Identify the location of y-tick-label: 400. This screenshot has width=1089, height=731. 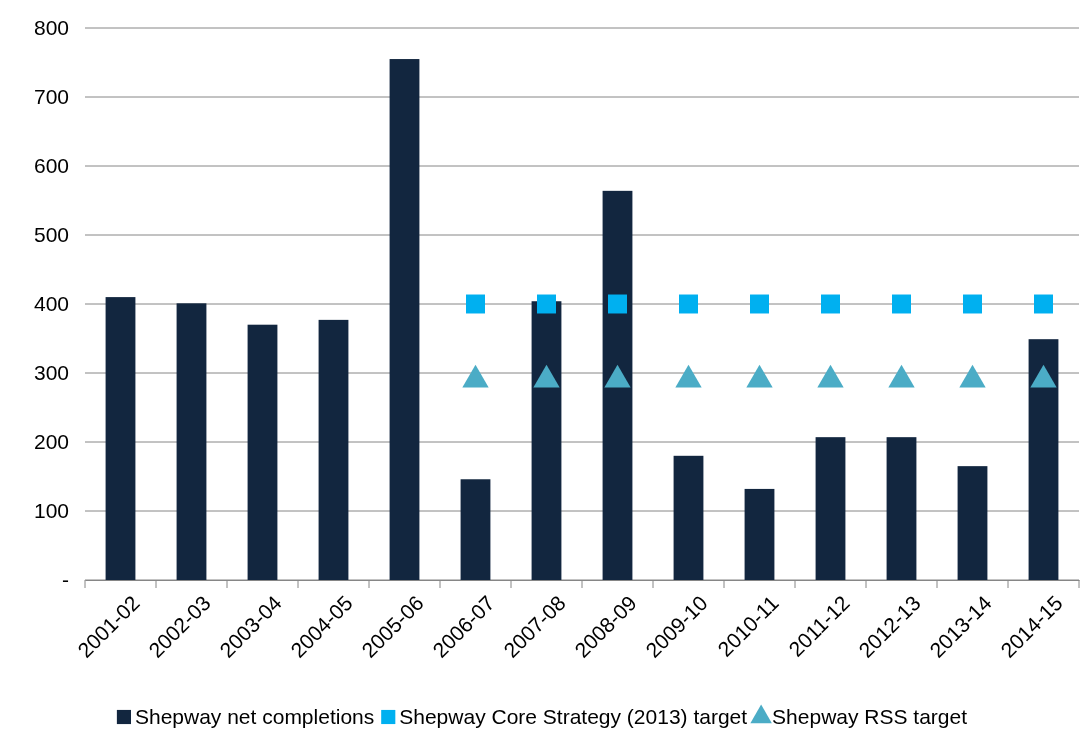
(51, 304).